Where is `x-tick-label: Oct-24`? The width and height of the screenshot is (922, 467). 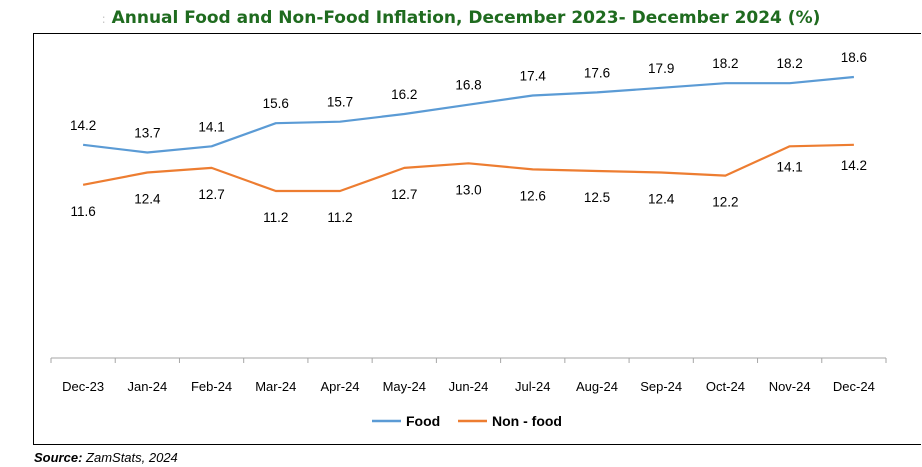 x-tick-label: Oct-24 is located at coordinates (725, 386).